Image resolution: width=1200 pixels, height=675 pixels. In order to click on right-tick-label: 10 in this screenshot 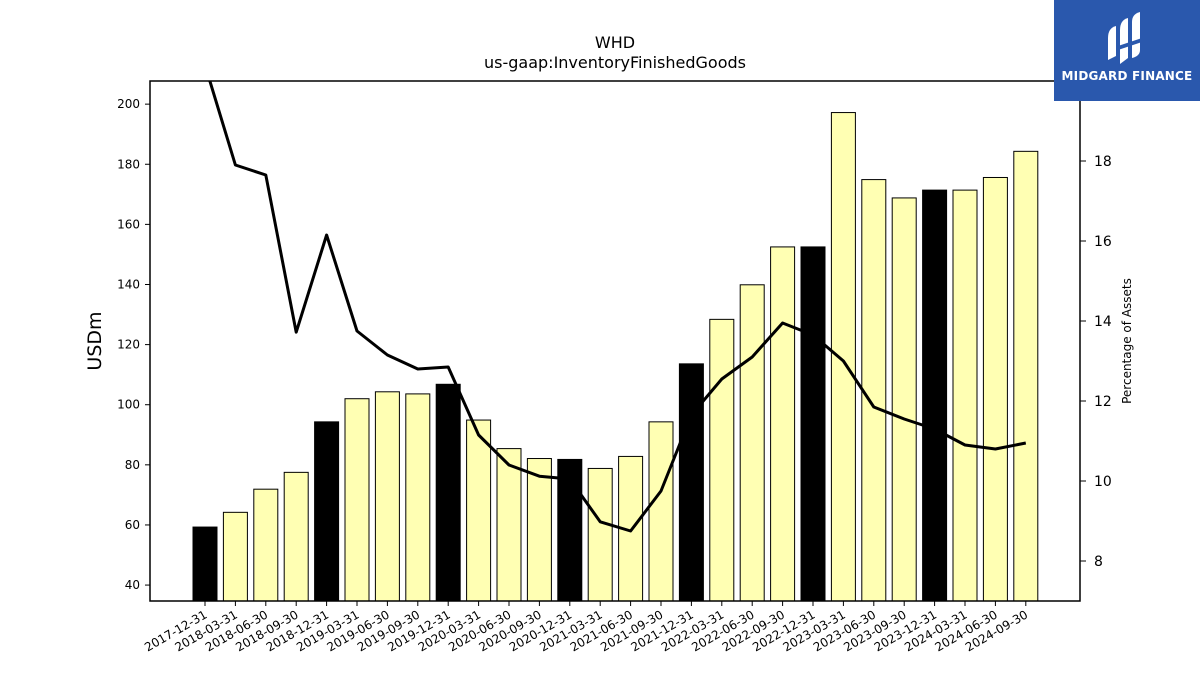, I will do `click(1103, 482)`.